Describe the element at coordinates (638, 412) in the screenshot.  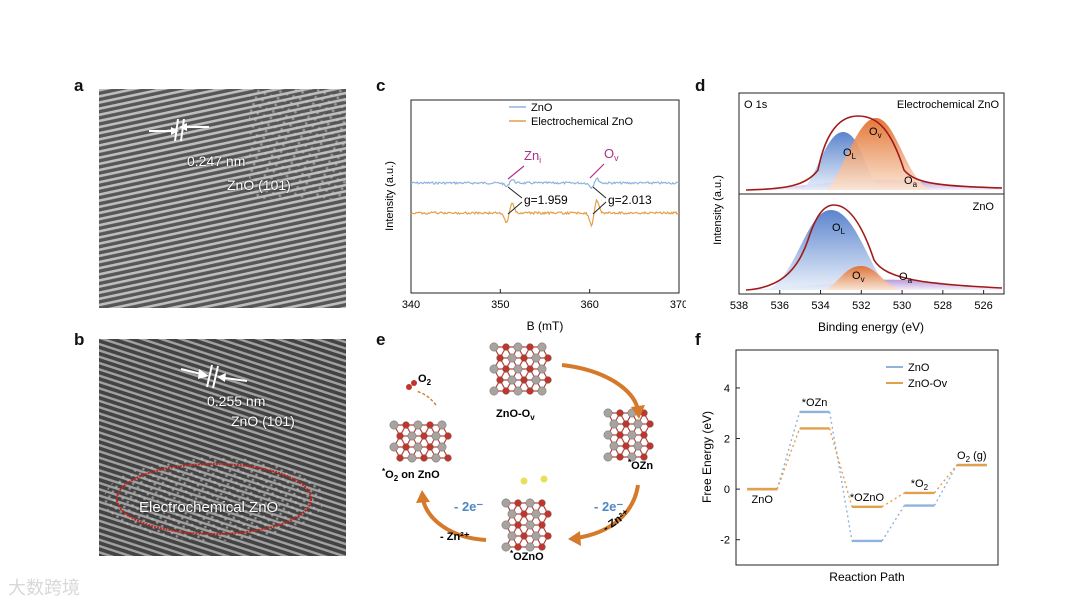
I see `arrowhead-top-right` at that location.